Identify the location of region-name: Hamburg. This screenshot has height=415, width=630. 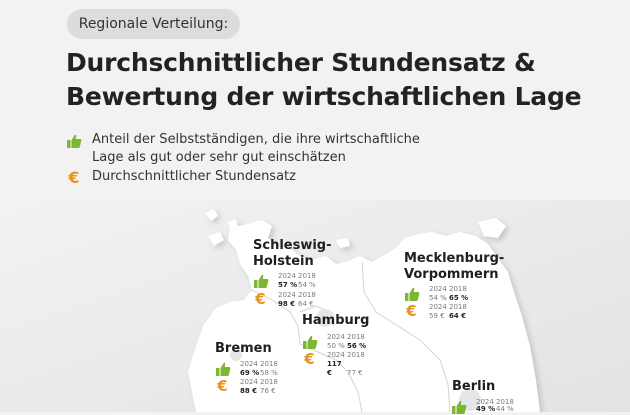
(336, 320).